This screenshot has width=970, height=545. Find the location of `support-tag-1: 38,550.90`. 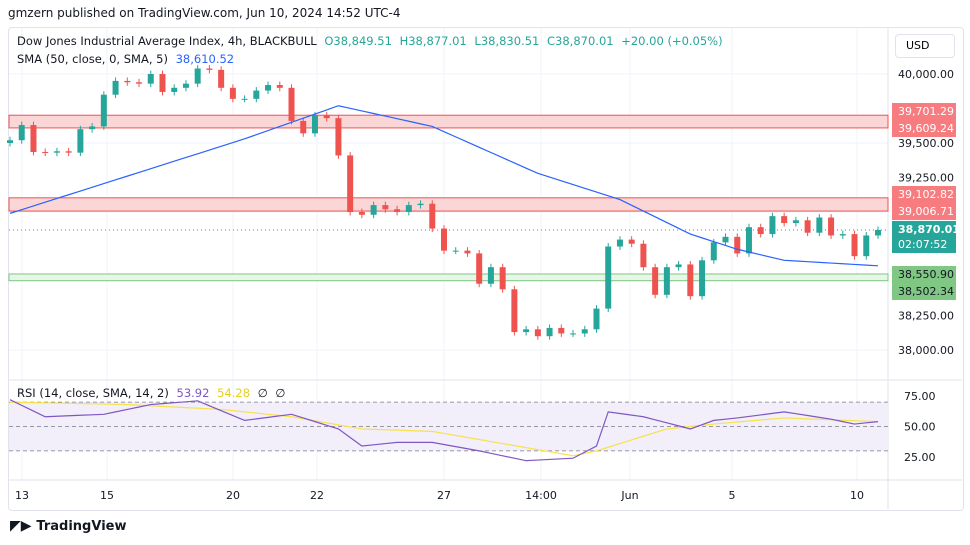

support-tag-1: 38,550.90 is located at coordinates (924, 274).